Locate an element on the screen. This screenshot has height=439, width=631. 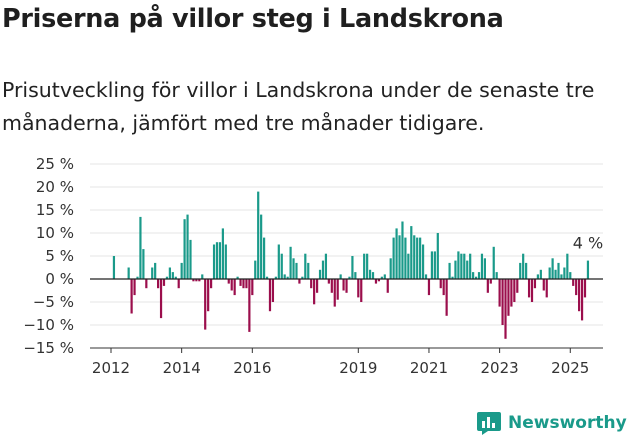
newsworthy-logo-text: Newsworthy is located at coordinates (567, 423).